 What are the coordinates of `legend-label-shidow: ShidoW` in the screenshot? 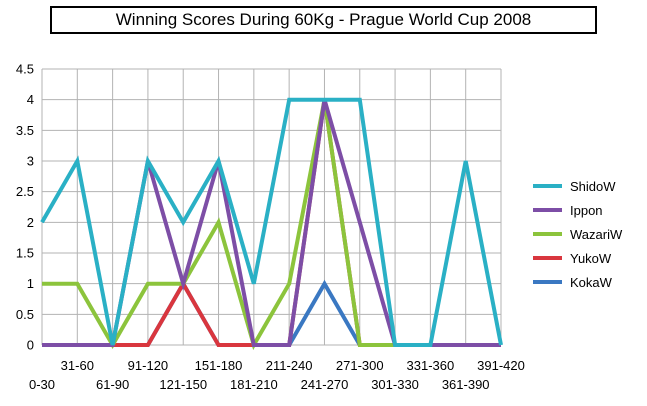 It's located at (593, 186).